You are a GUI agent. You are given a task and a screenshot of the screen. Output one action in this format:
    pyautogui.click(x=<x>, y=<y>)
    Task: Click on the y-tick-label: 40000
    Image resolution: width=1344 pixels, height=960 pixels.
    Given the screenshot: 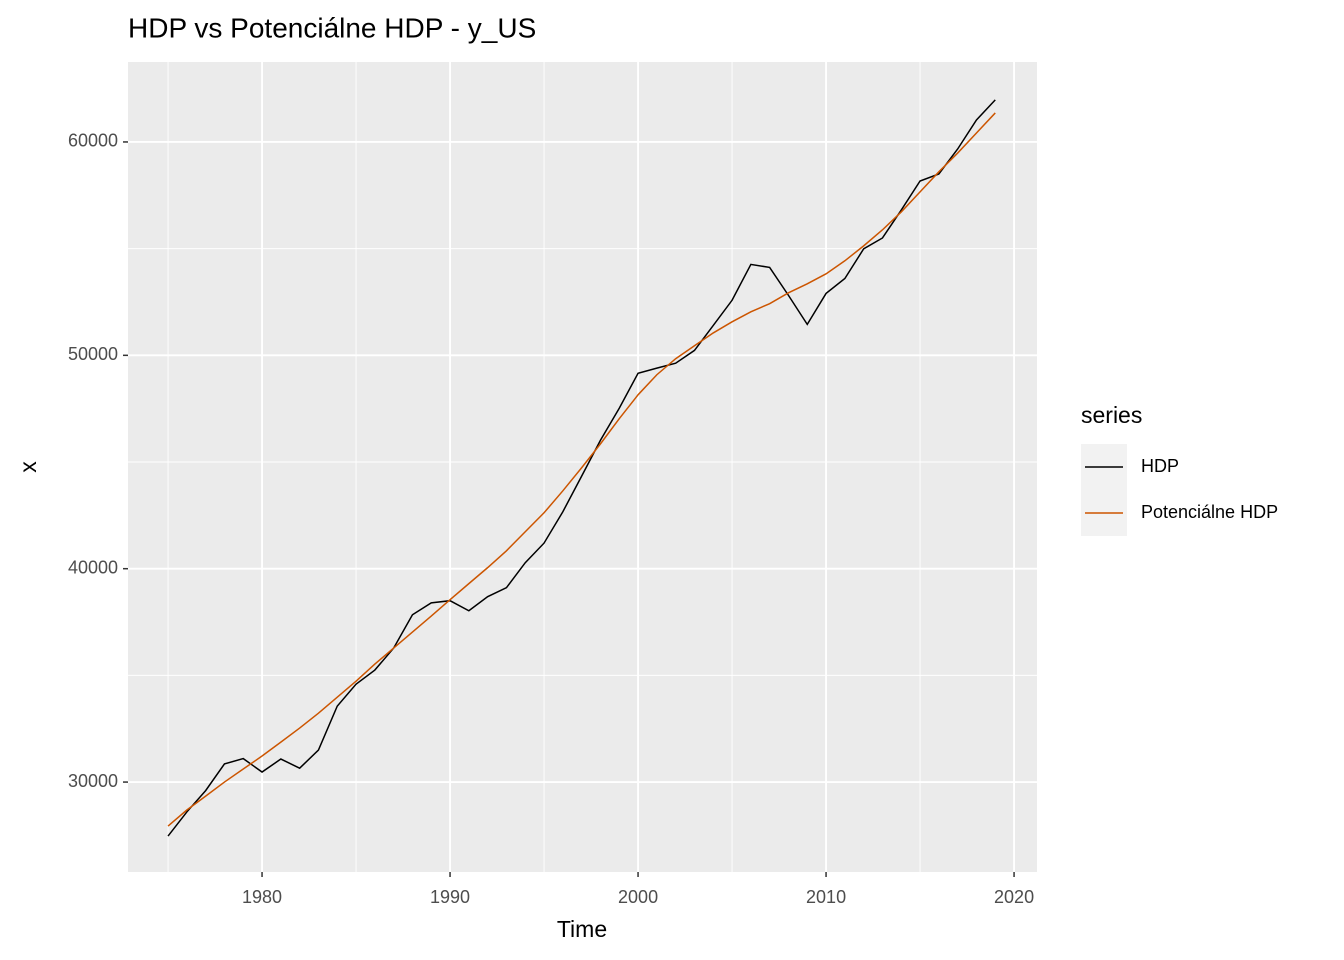 What is the action you would take?
    pyautogui.click(x=93, y=567)
    